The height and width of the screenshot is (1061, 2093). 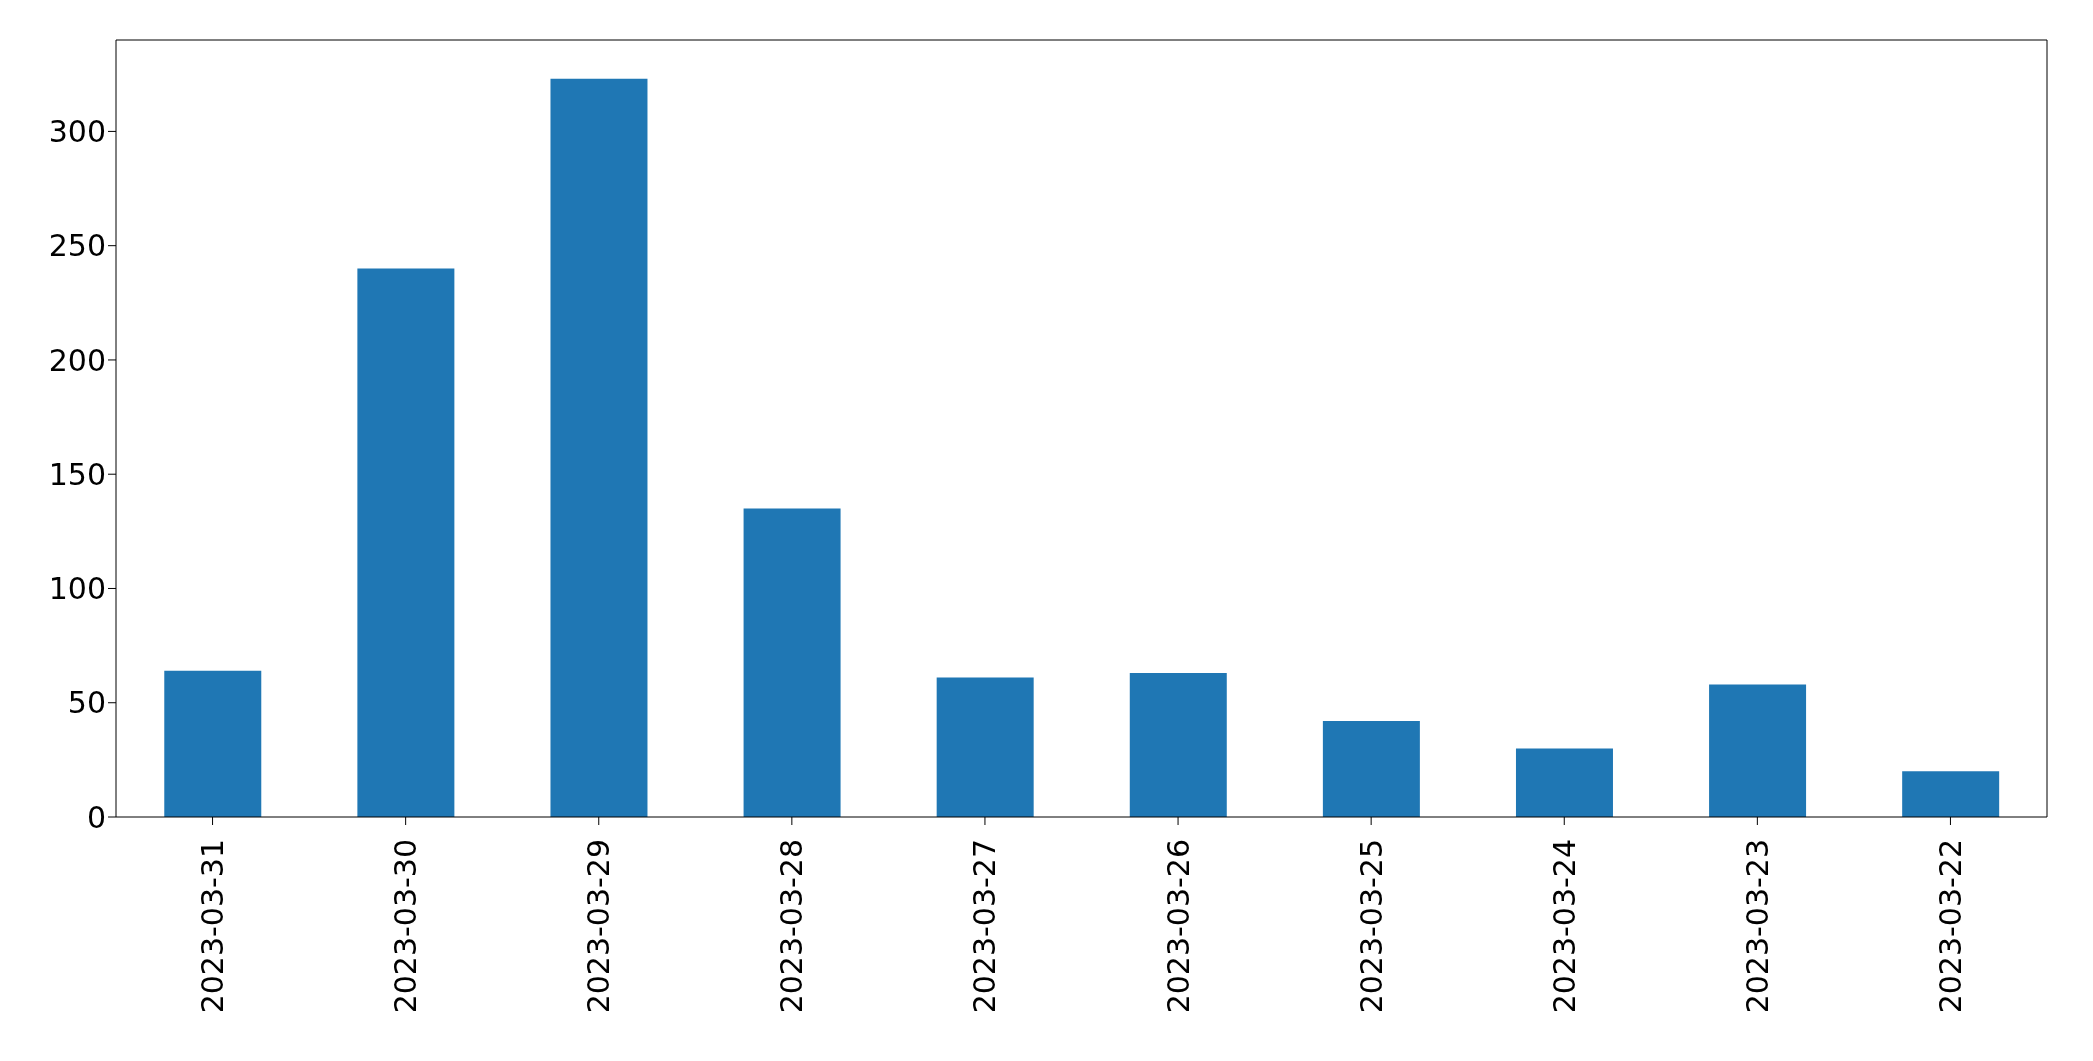 What do you see at coordinates (77, 589) in the screenshot?
I see `y-tick-label: 100` at bounding box center [77, 589].